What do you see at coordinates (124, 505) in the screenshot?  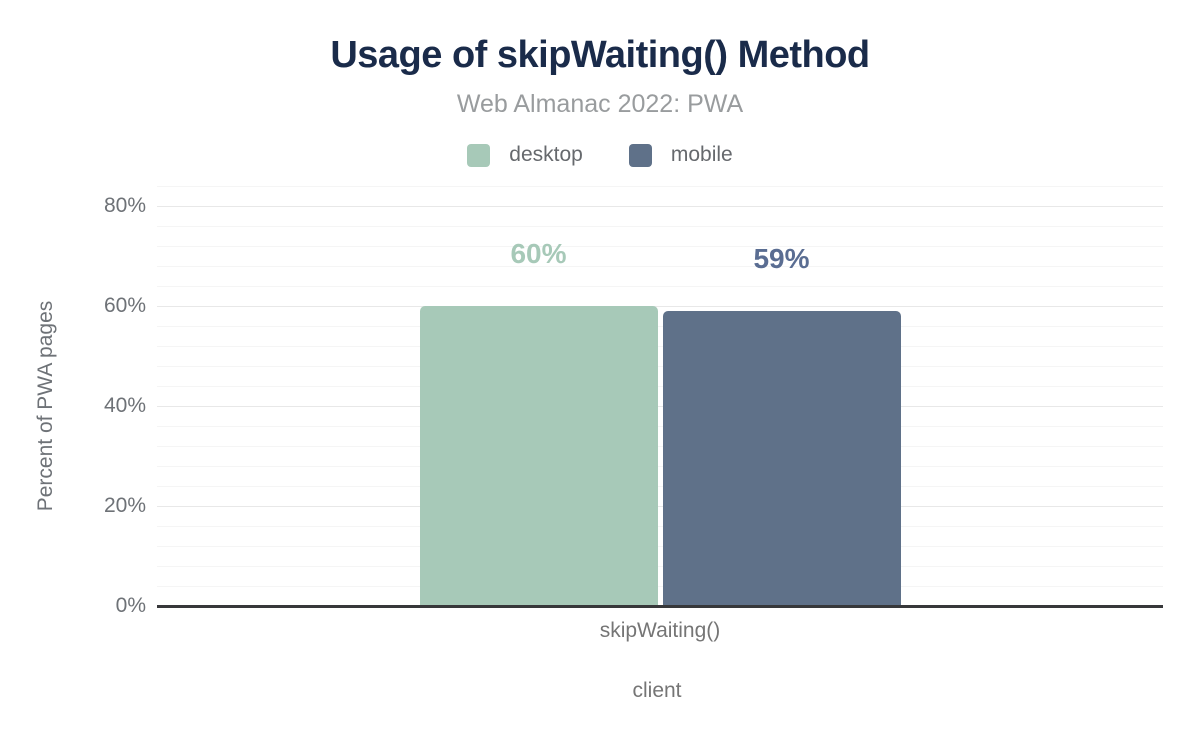 I see `y-axis-tick-label: 20%` at bounding box center [124, 505].